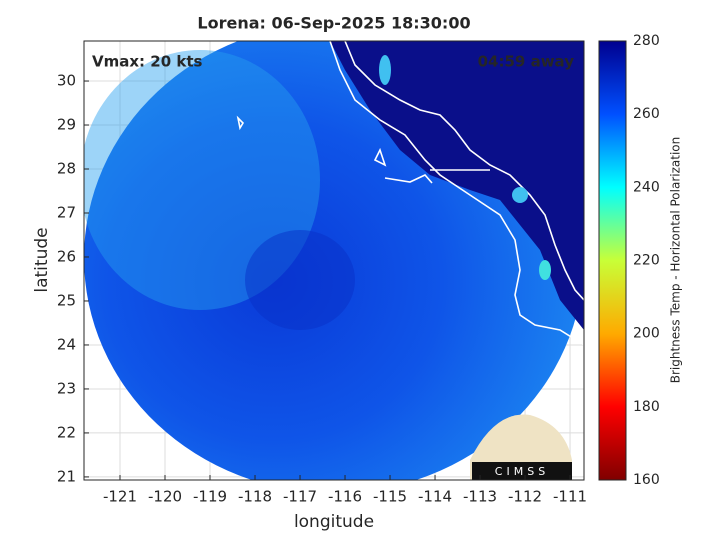 The height and width of the screenshot is (540, 720). What do you see at coordinates (525, 497) in the screenshot?
I see `x-tick-label: -112` at bounding box center [525, 497].